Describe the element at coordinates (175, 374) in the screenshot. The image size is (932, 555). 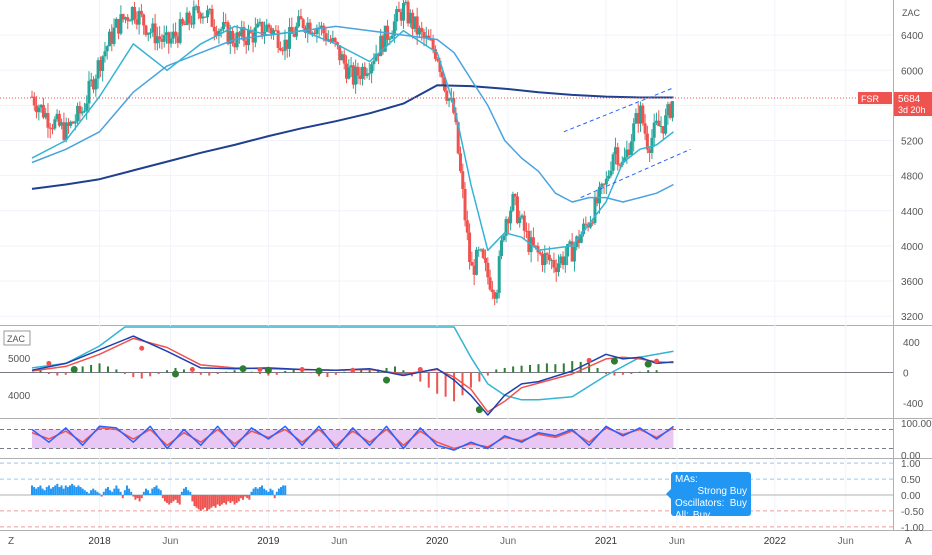
I see `crossover-green-dot` at that location.